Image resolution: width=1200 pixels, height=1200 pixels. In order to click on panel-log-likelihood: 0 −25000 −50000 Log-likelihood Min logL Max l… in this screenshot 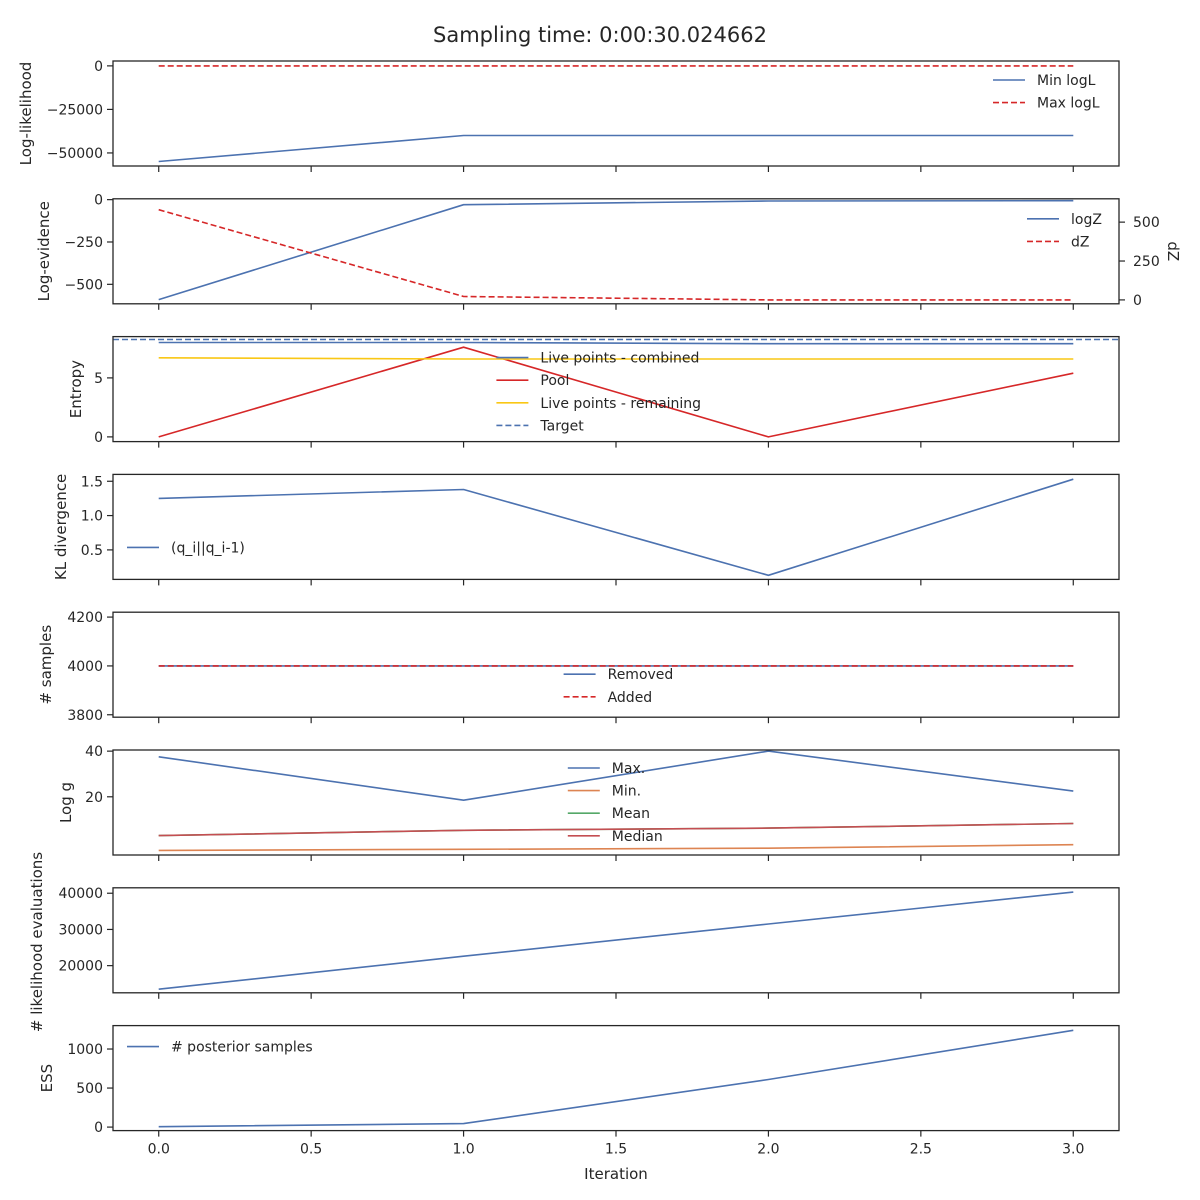, I will do `click(568, 115)`.